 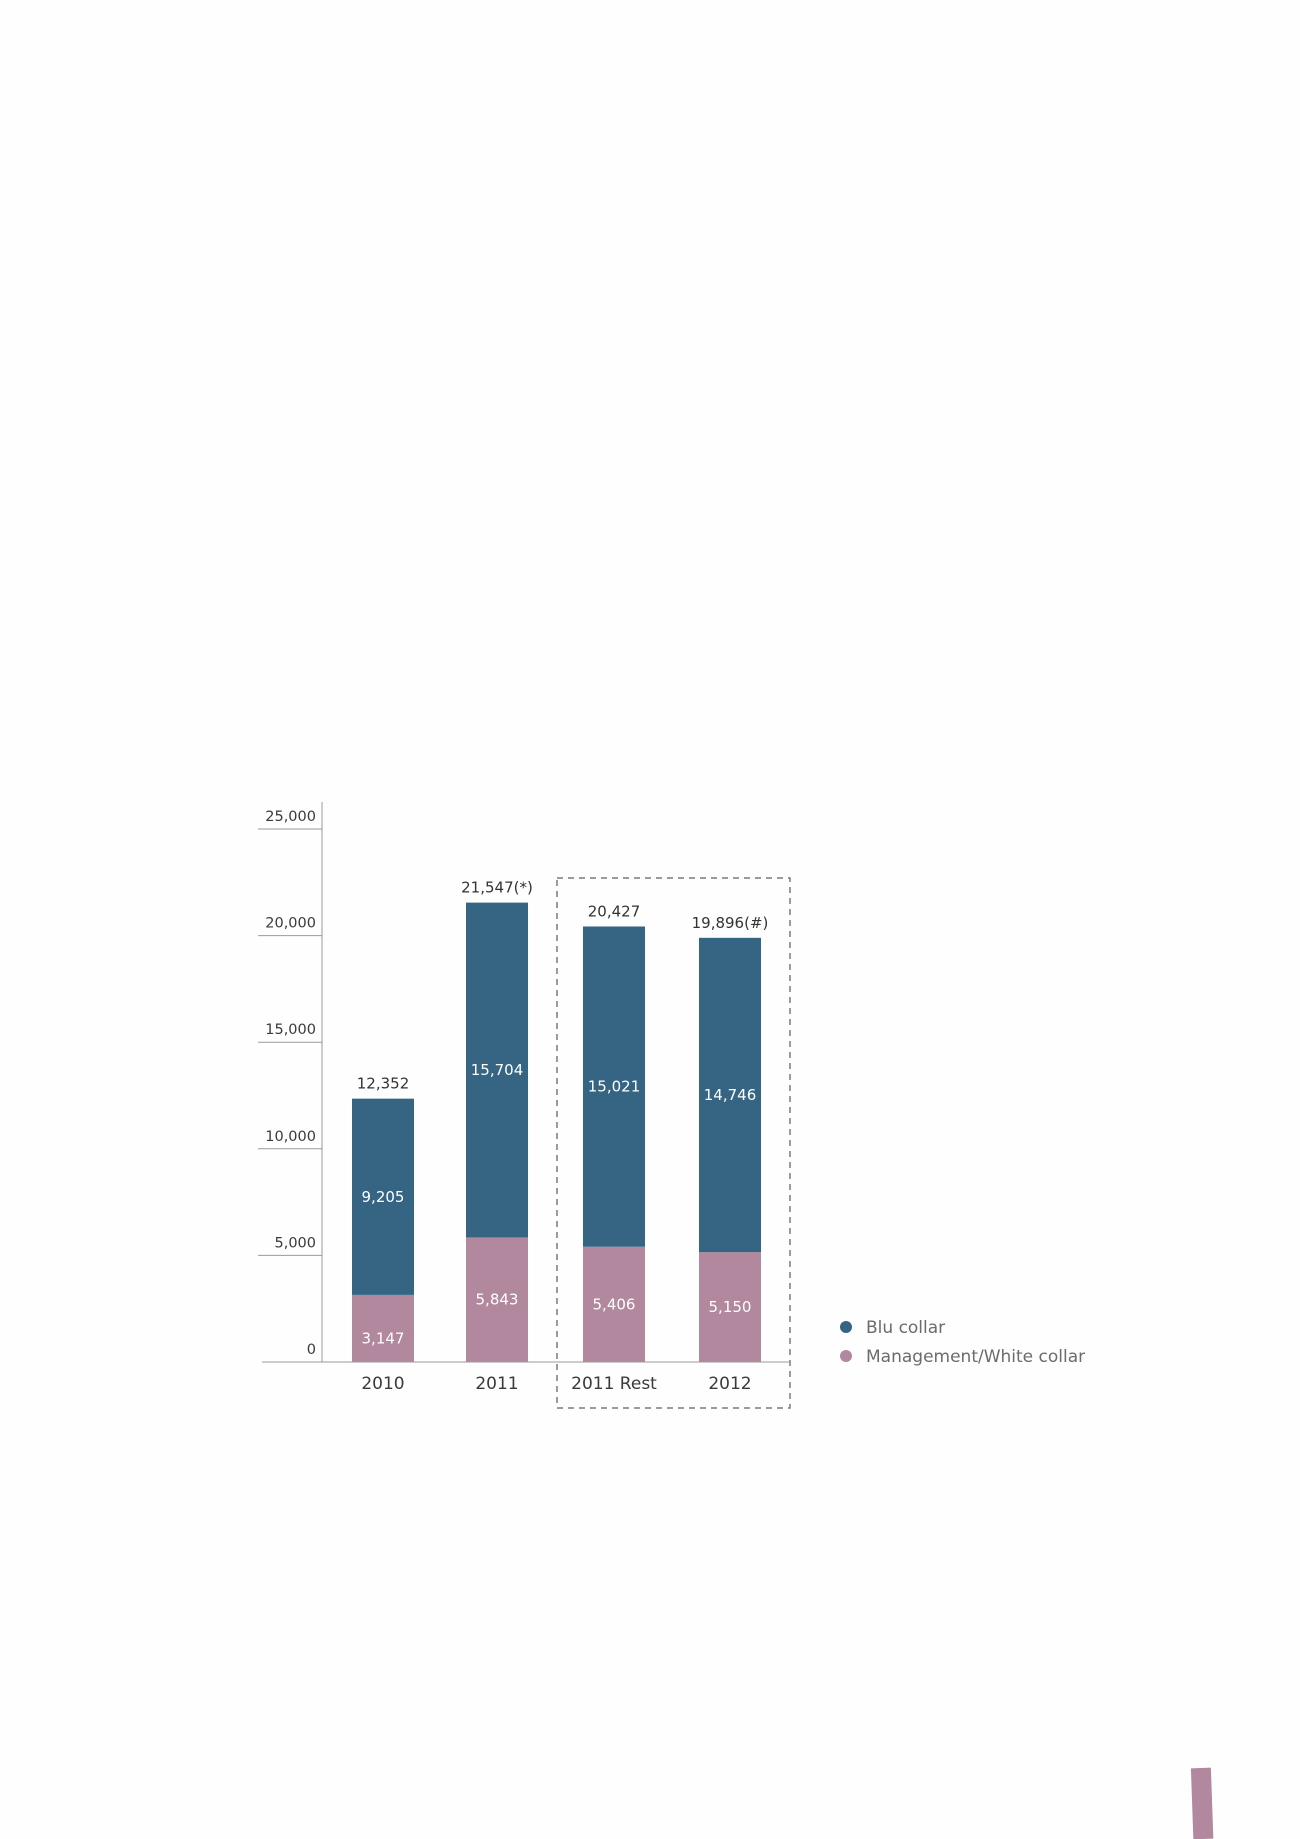 What do you see at coordinates (290, 924) in the screenshot?
I see `y-tick-label: 20,000` at bounding box center [290, 924].